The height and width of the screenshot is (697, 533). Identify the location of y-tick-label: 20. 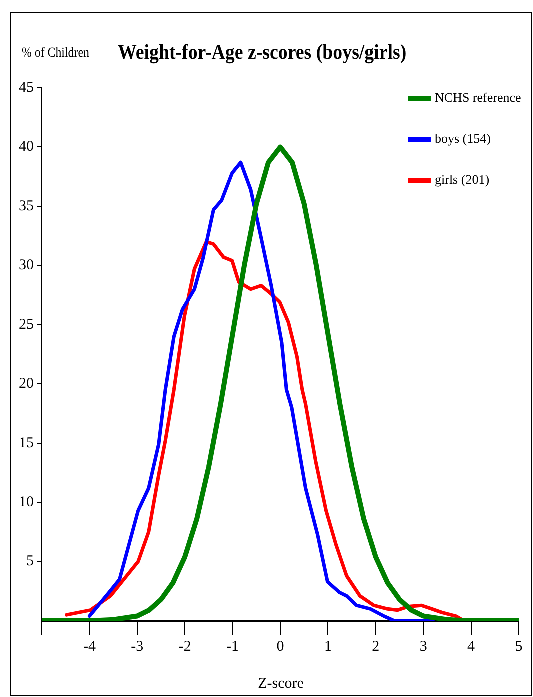
(26, 384).